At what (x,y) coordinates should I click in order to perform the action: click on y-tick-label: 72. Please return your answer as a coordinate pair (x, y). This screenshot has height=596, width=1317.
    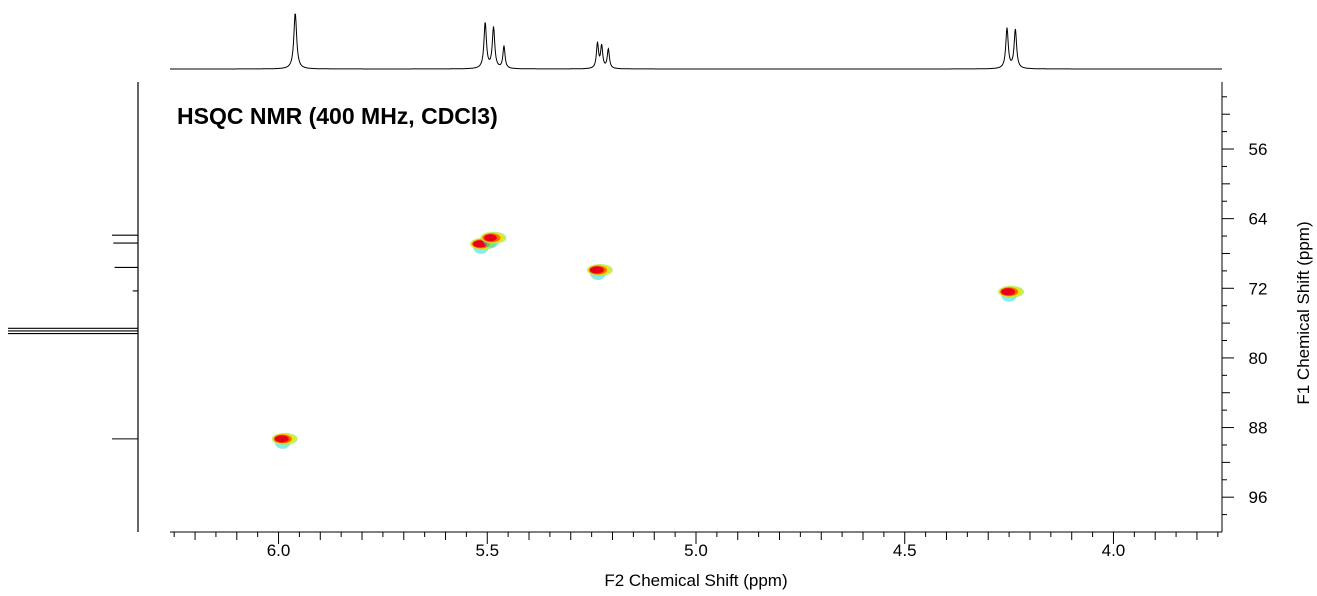
    Looking at the image, I should click on (1258, 288).